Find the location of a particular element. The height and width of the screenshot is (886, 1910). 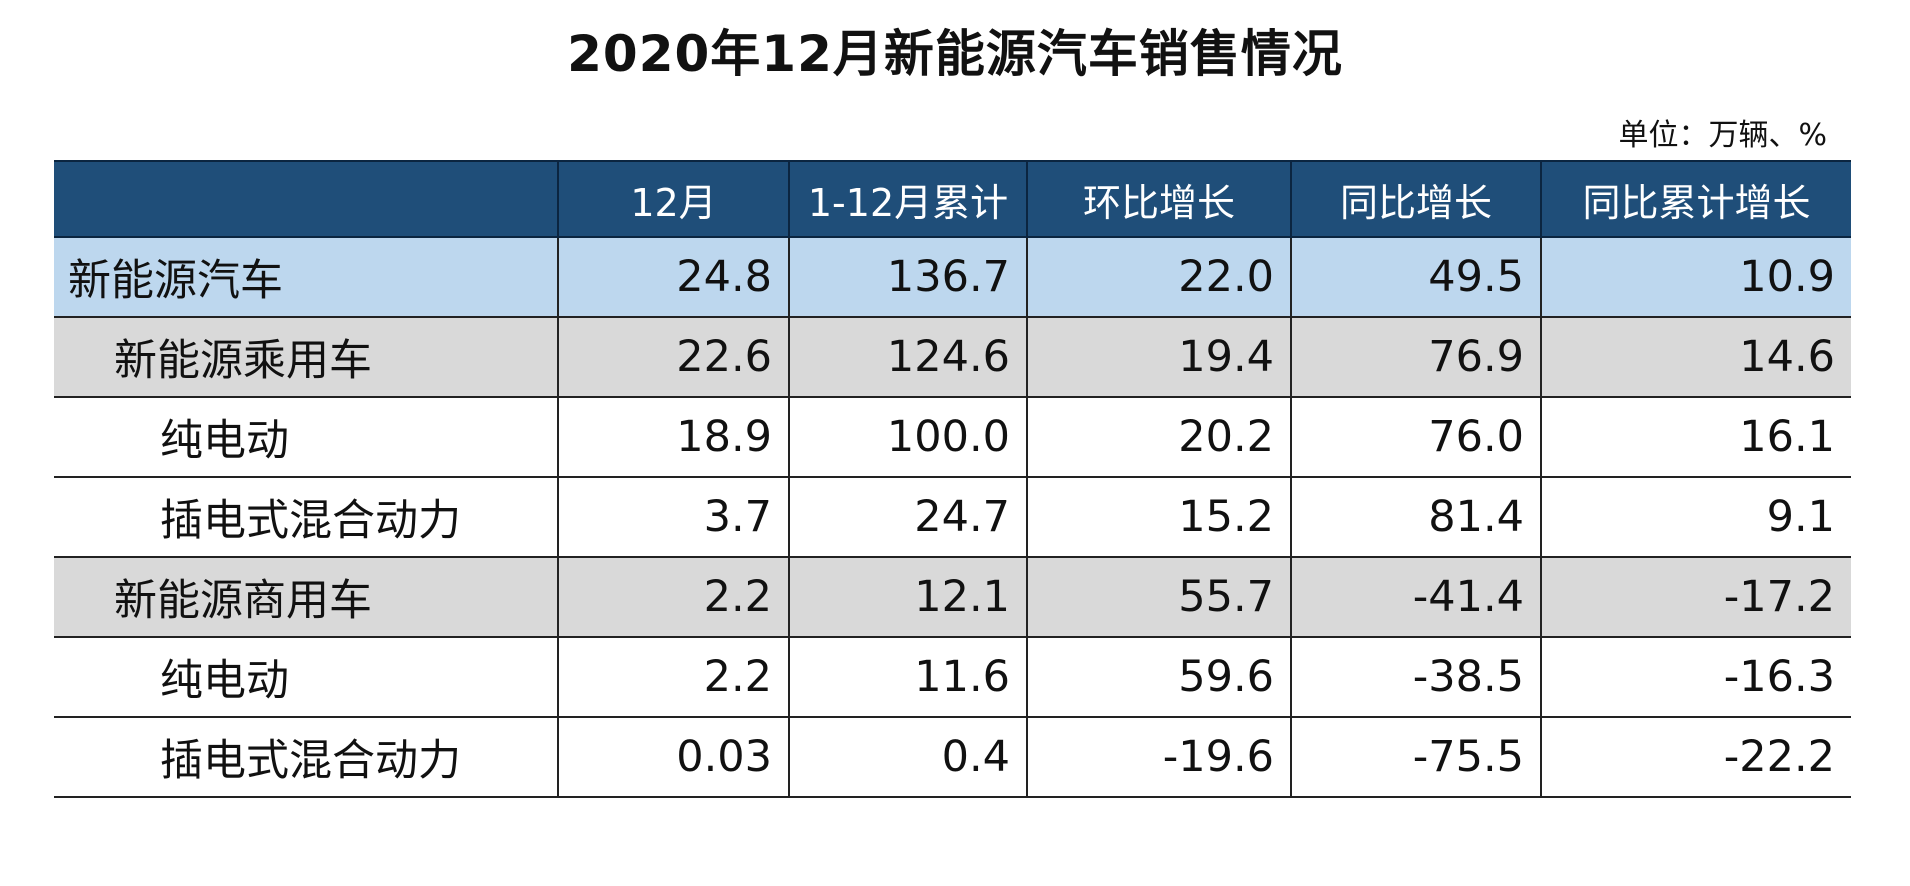

value-december-cell: 18.9 is located at coordinates (673, 437).